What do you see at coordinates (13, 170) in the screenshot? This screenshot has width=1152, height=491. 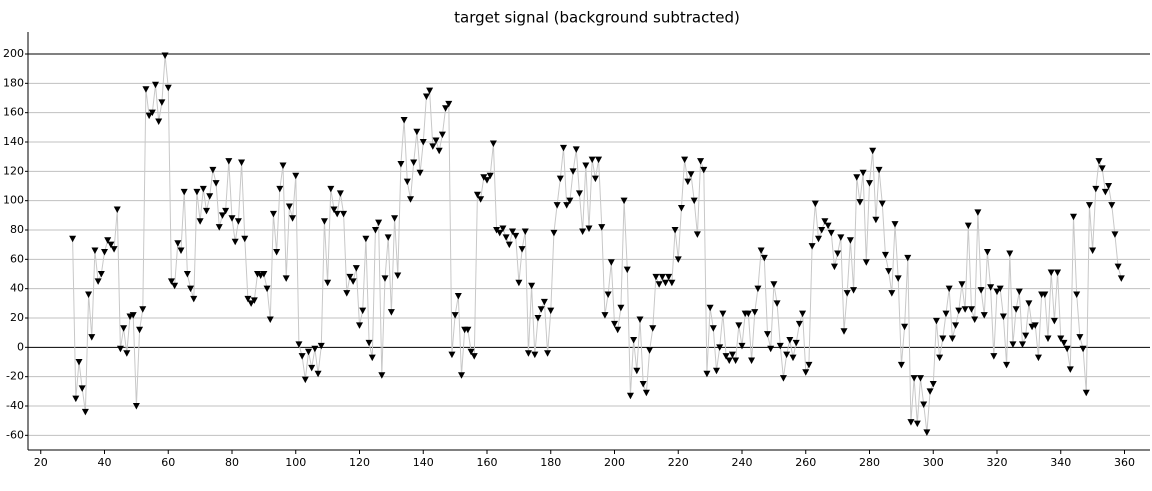 I see `y-tick-label: 120` at bounding box center [13, 170].